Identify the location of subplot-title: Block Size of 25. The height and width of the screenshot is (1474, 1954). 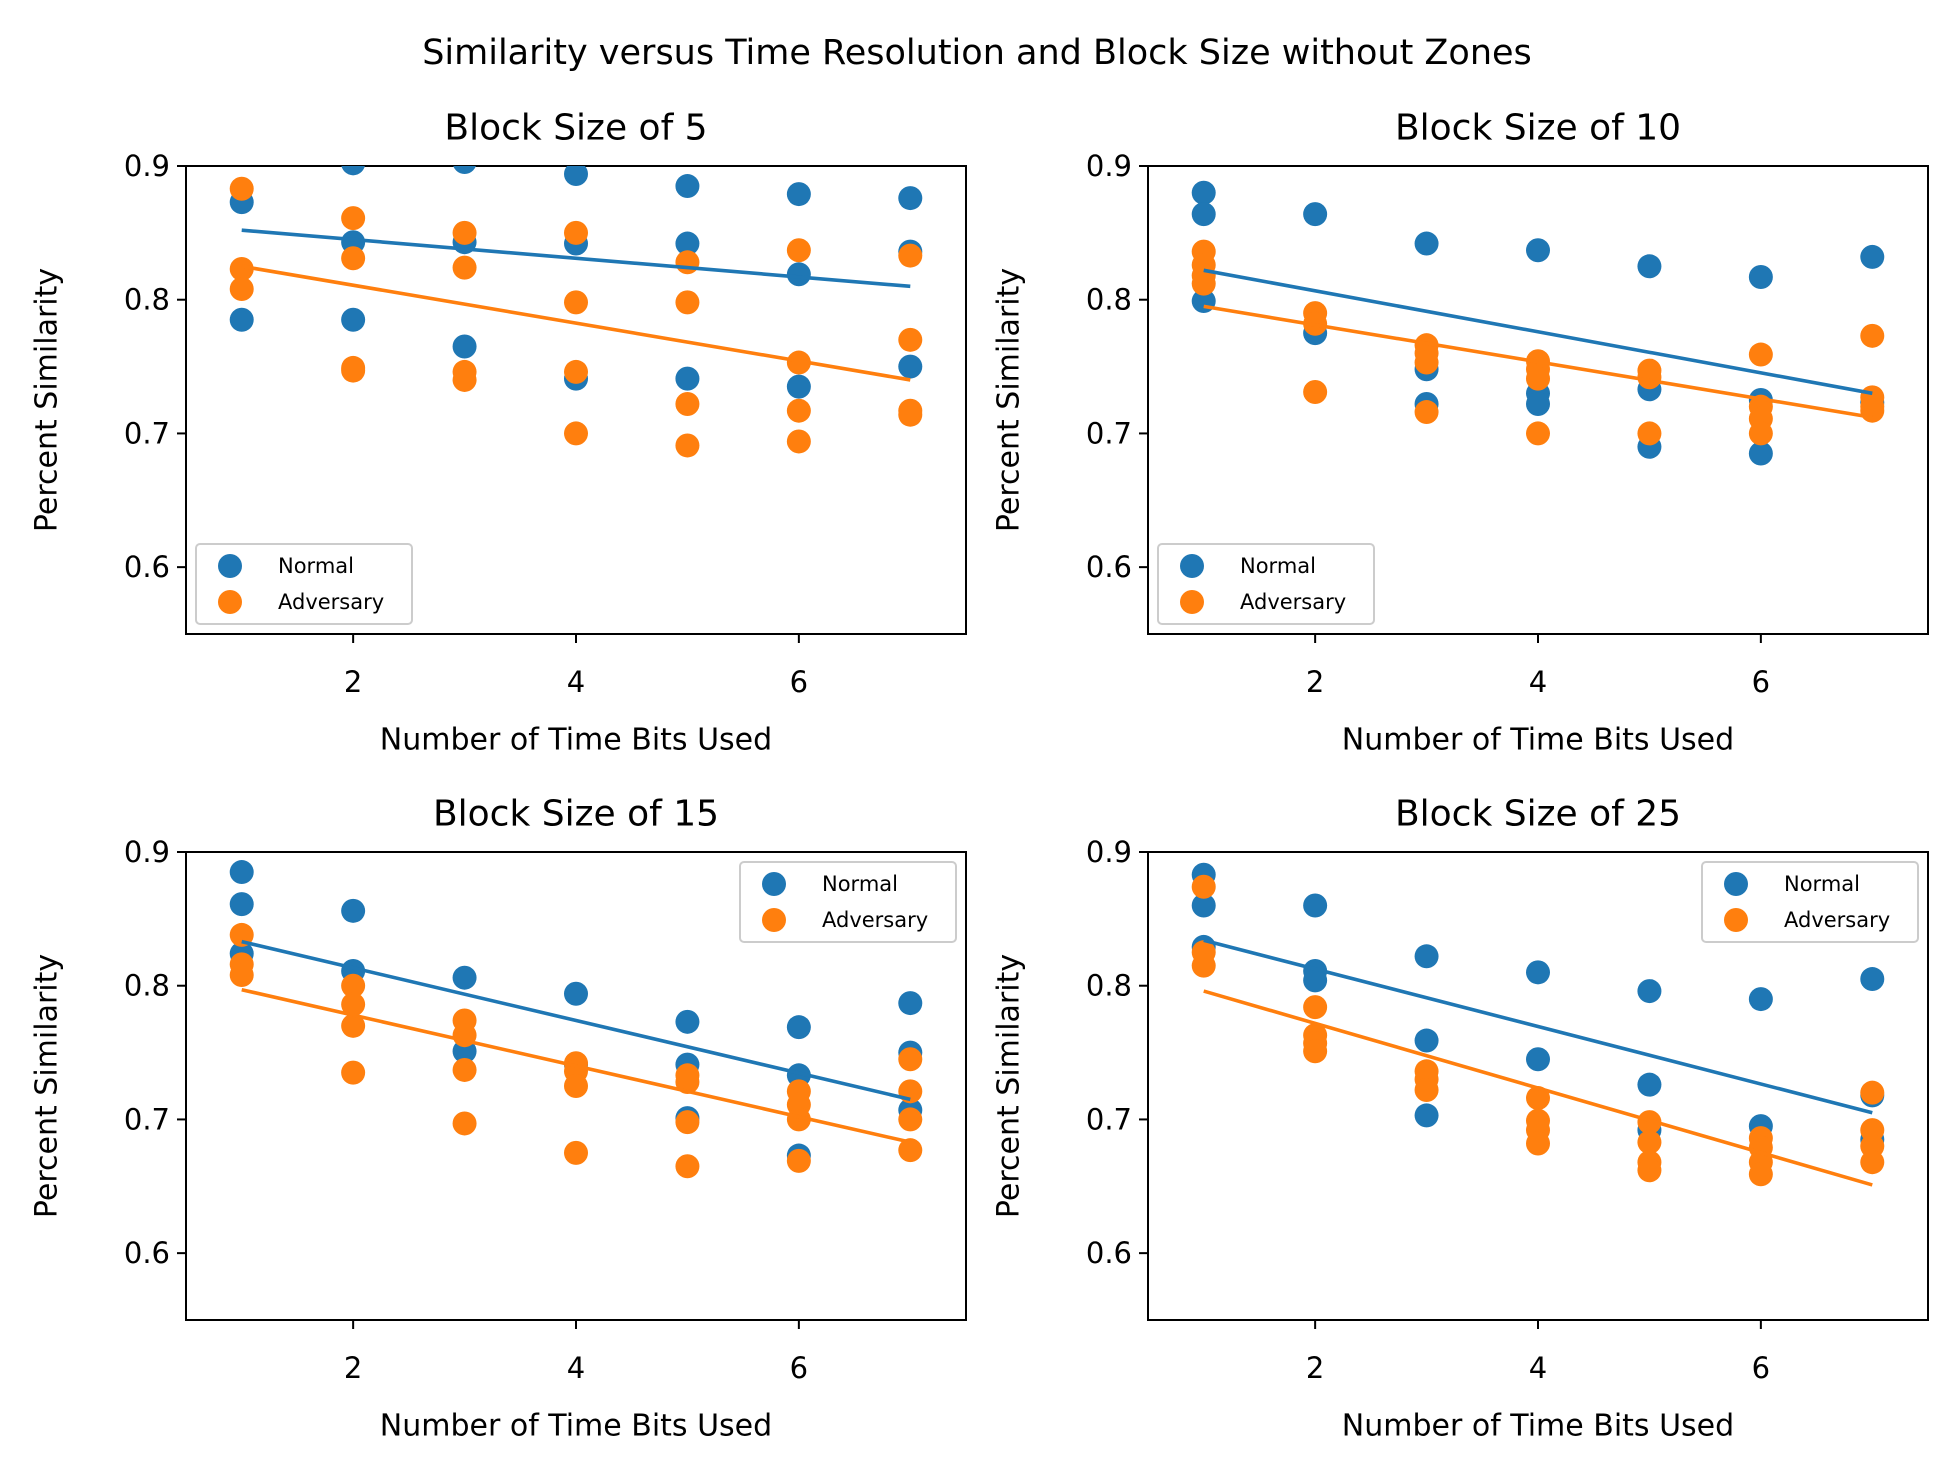
(1538, 814).